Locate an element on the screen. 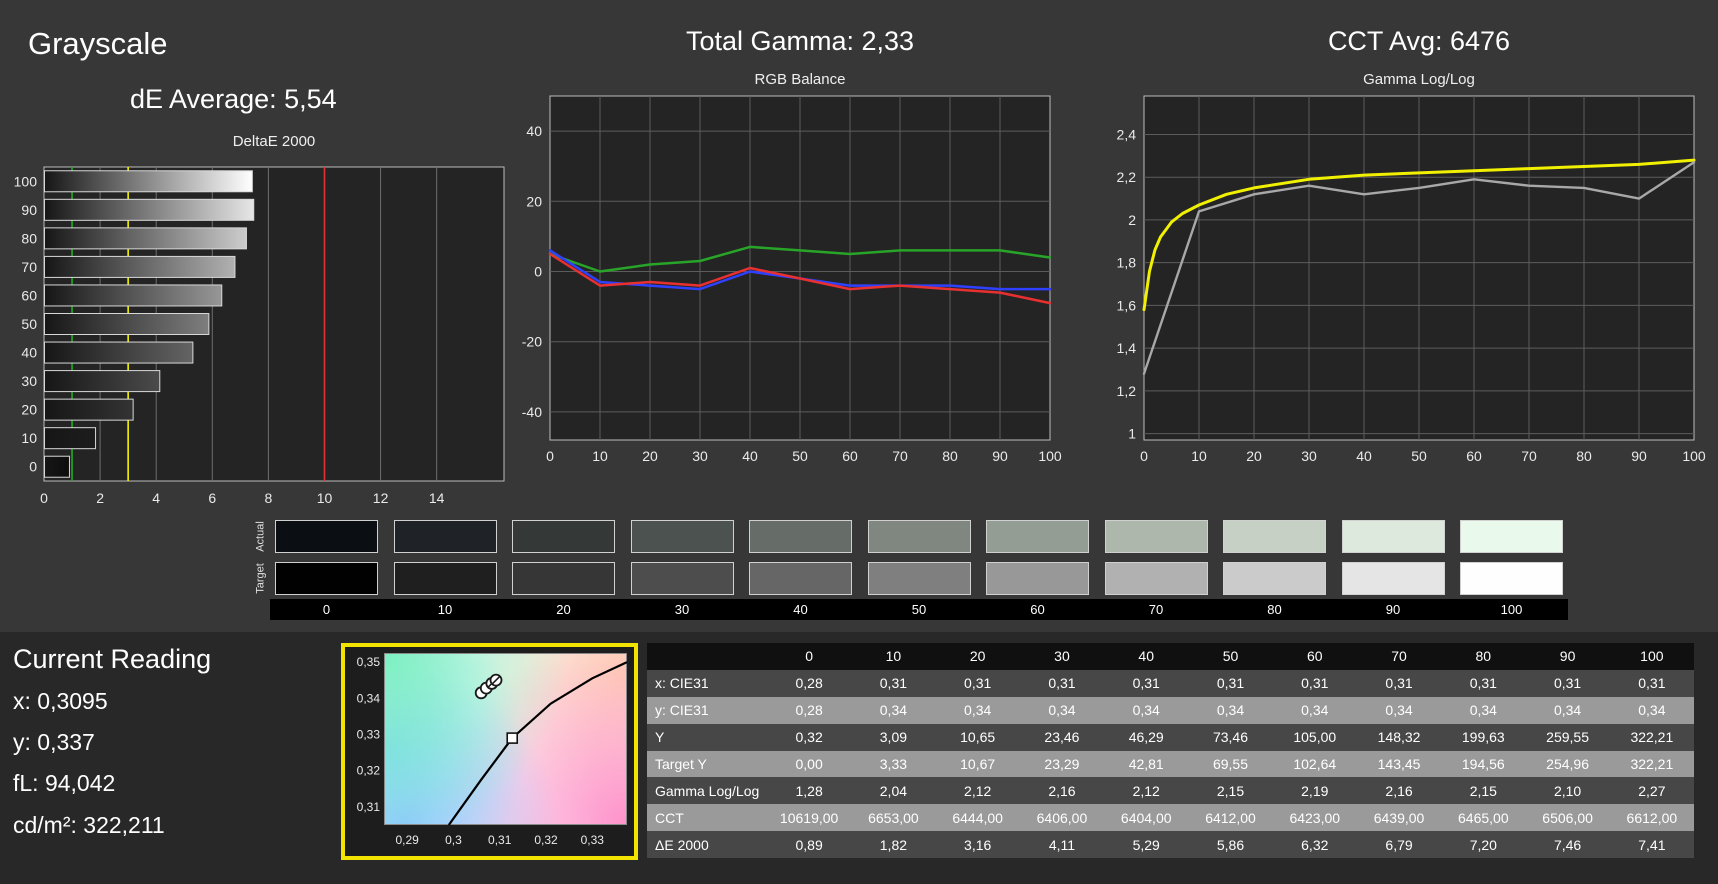 The width and height of the screenshot is (1718, 884). table-value-cell: 6439,00 is located at coordinates (1399, 818).